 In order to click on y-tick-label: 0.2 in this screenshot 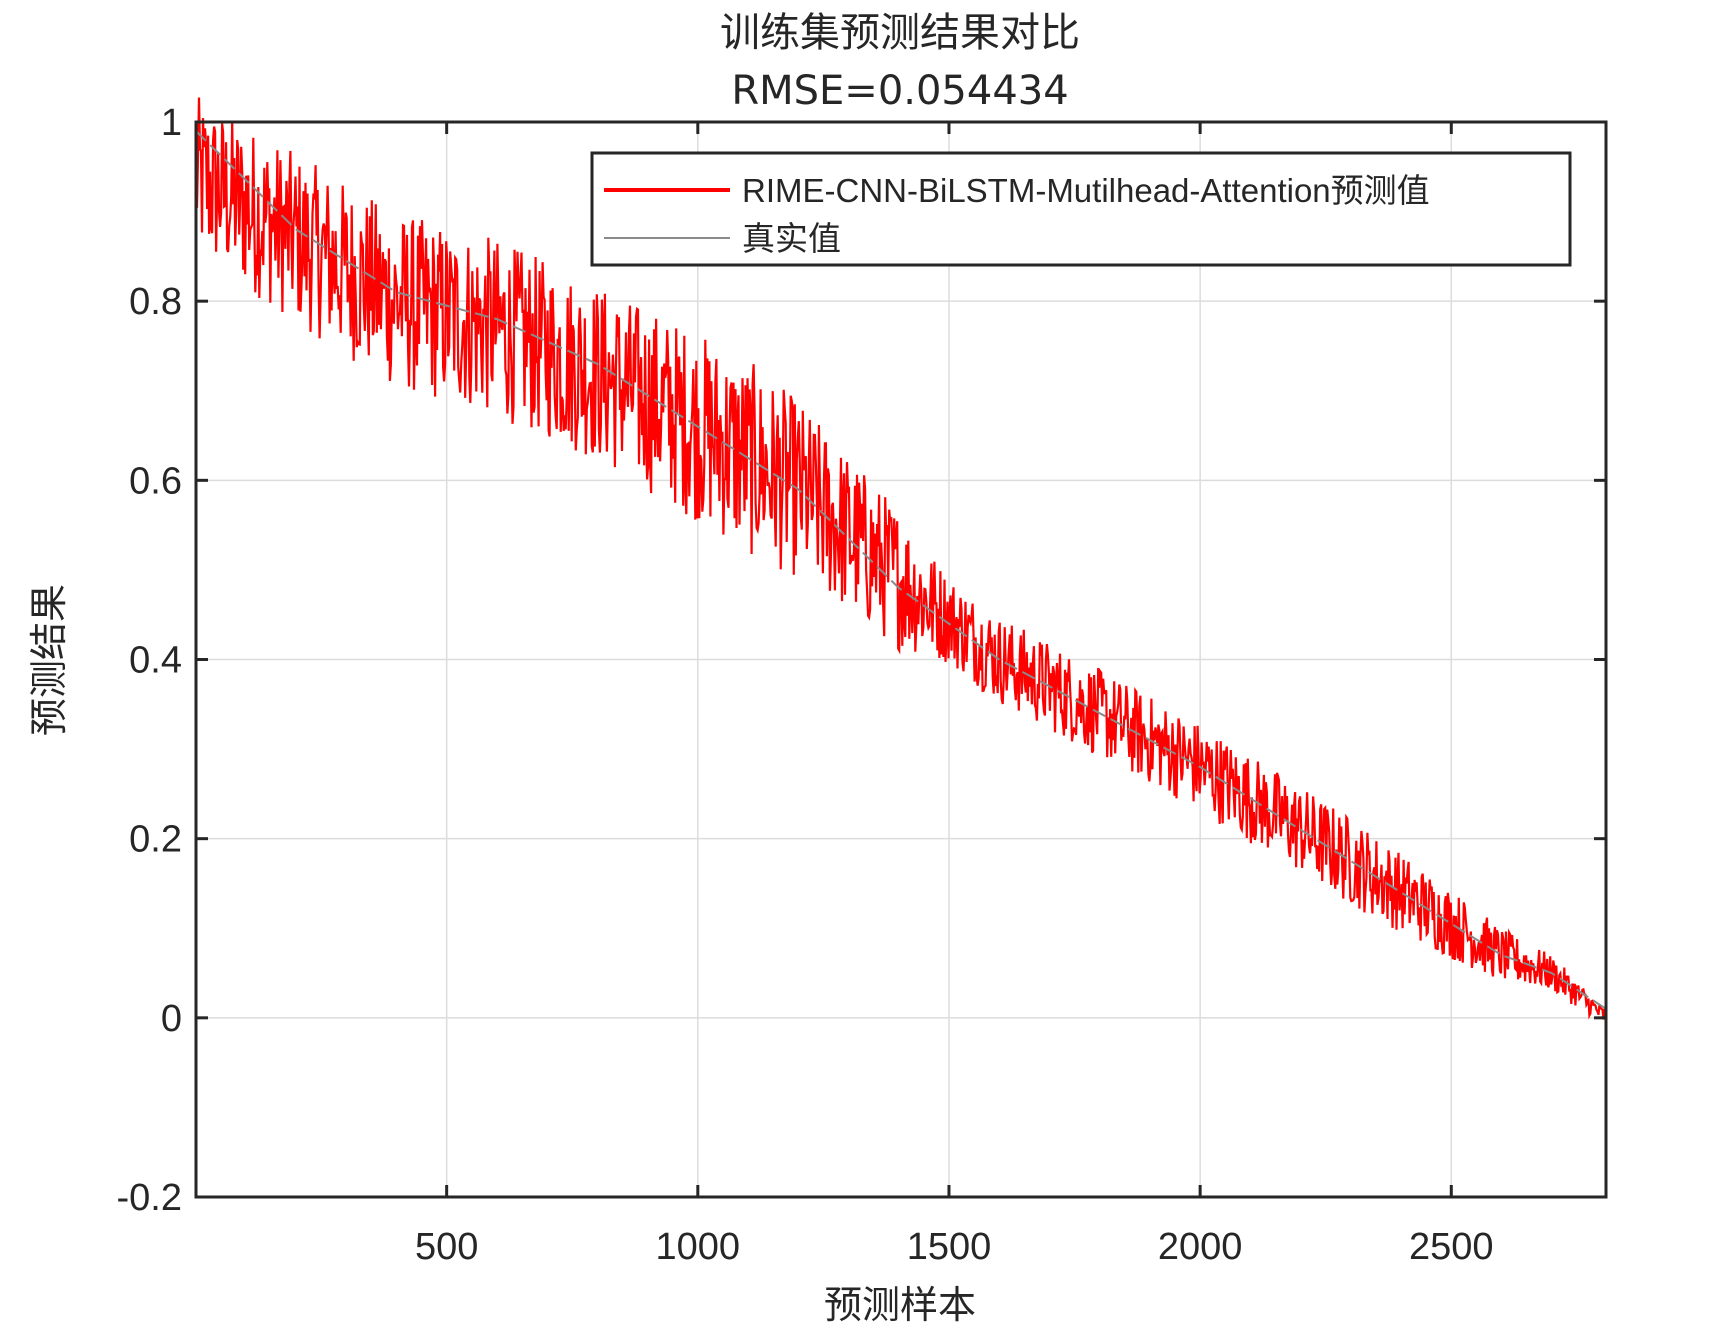, I will do `click(155, 840)`.